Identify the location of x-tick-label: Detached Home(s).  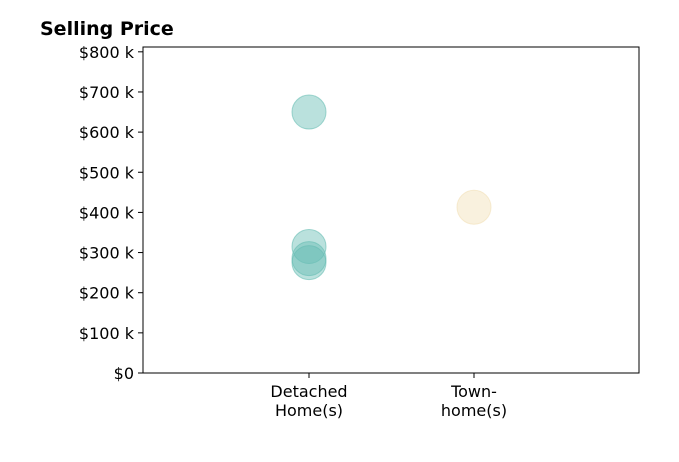
(308, 401).